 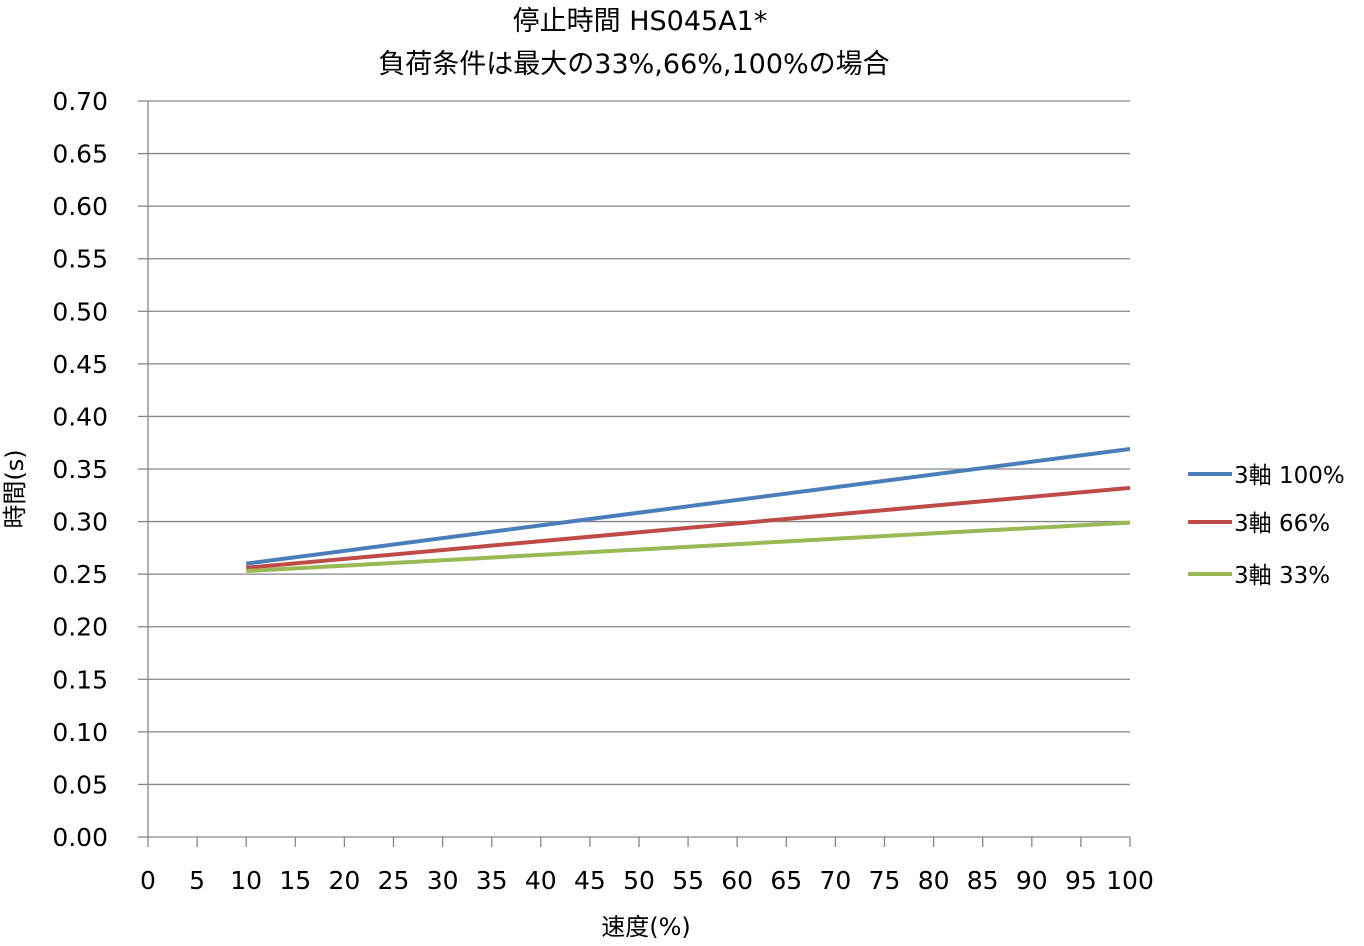 What do you see at coordinates (80, 259) in the screenshot?
I see `y-tick-label: 0.55` at bounding box center [80, 259].